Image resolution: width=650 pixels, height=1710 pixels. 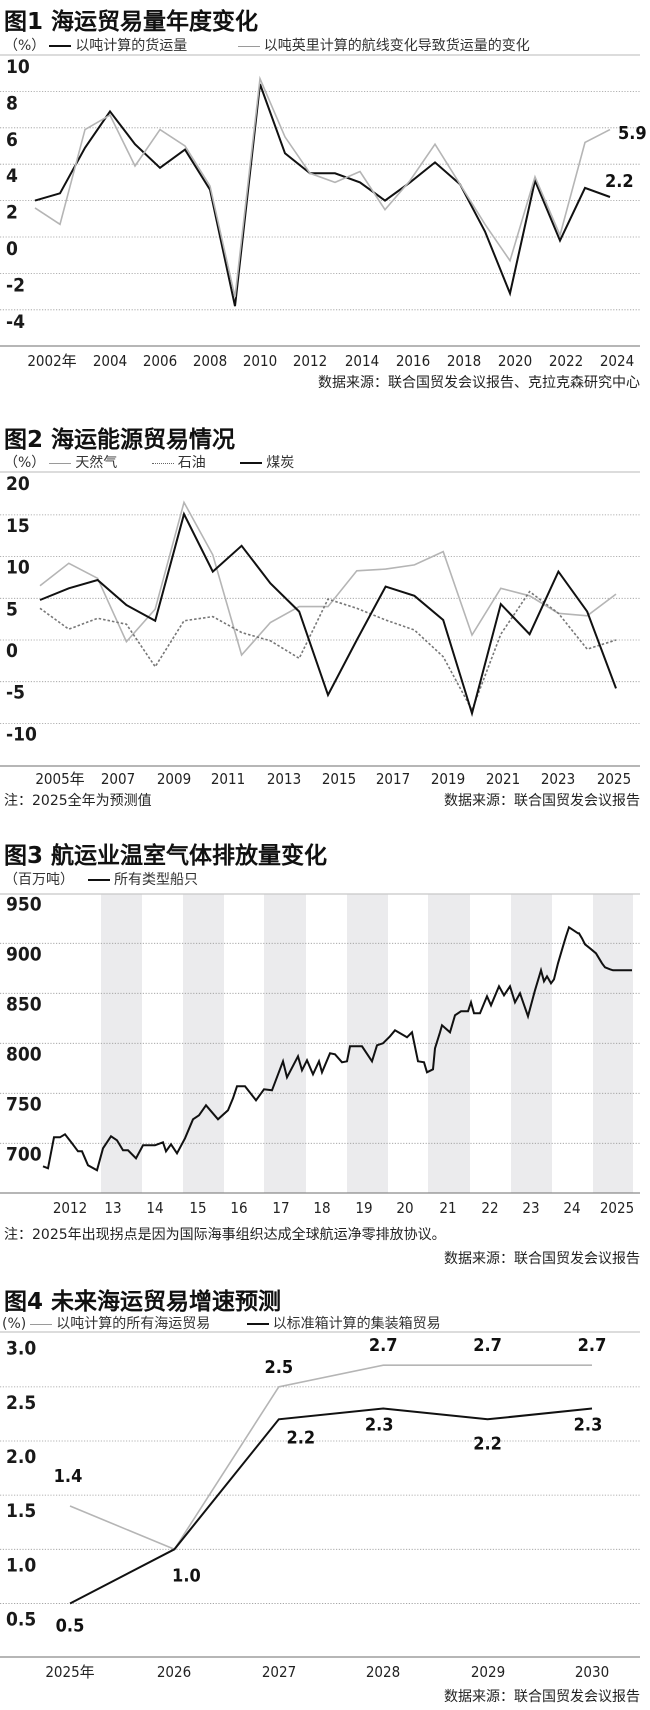 What do you see at coordinates (24, 1004) in the screenshot?
I see `y-tick-label: 850` at bounding box center [24, 1004].